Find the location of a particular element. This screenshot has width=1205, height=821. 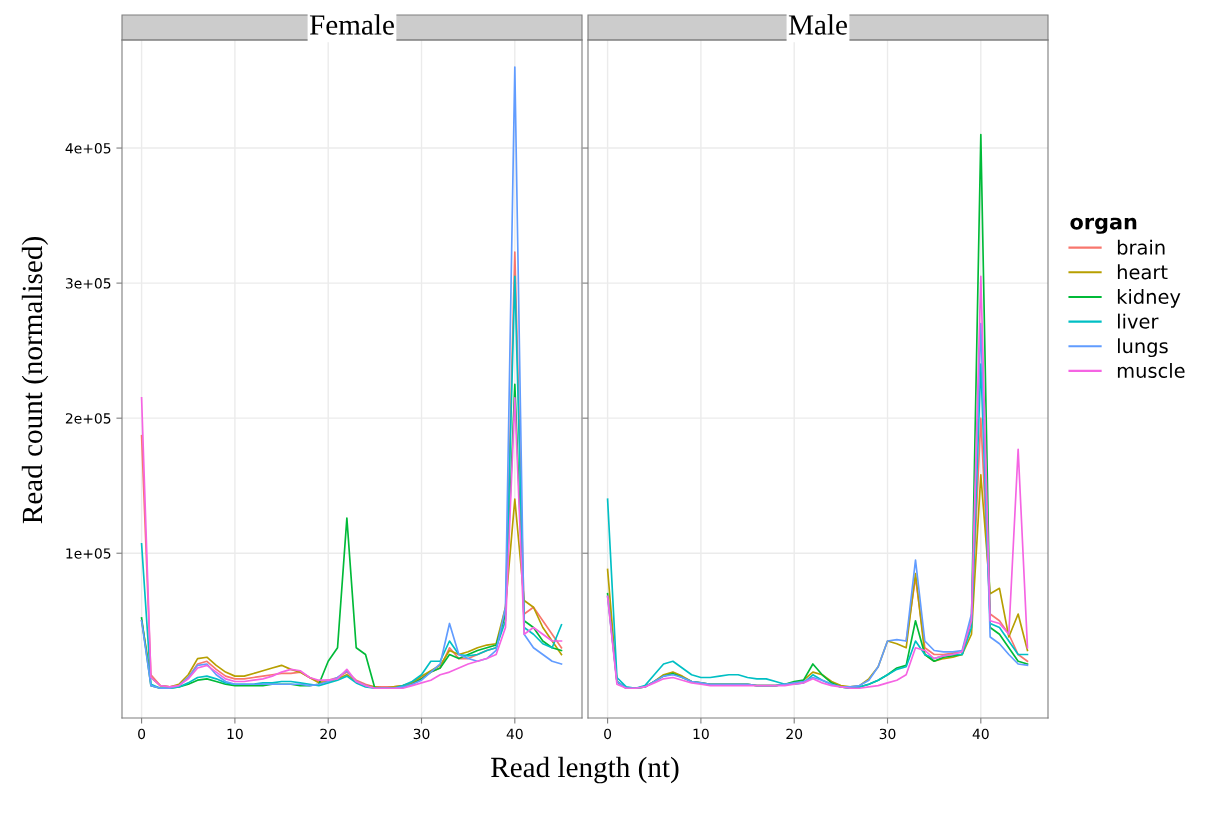

y-axis-title: Read count (normalised) is located at coordinates (35, 380).